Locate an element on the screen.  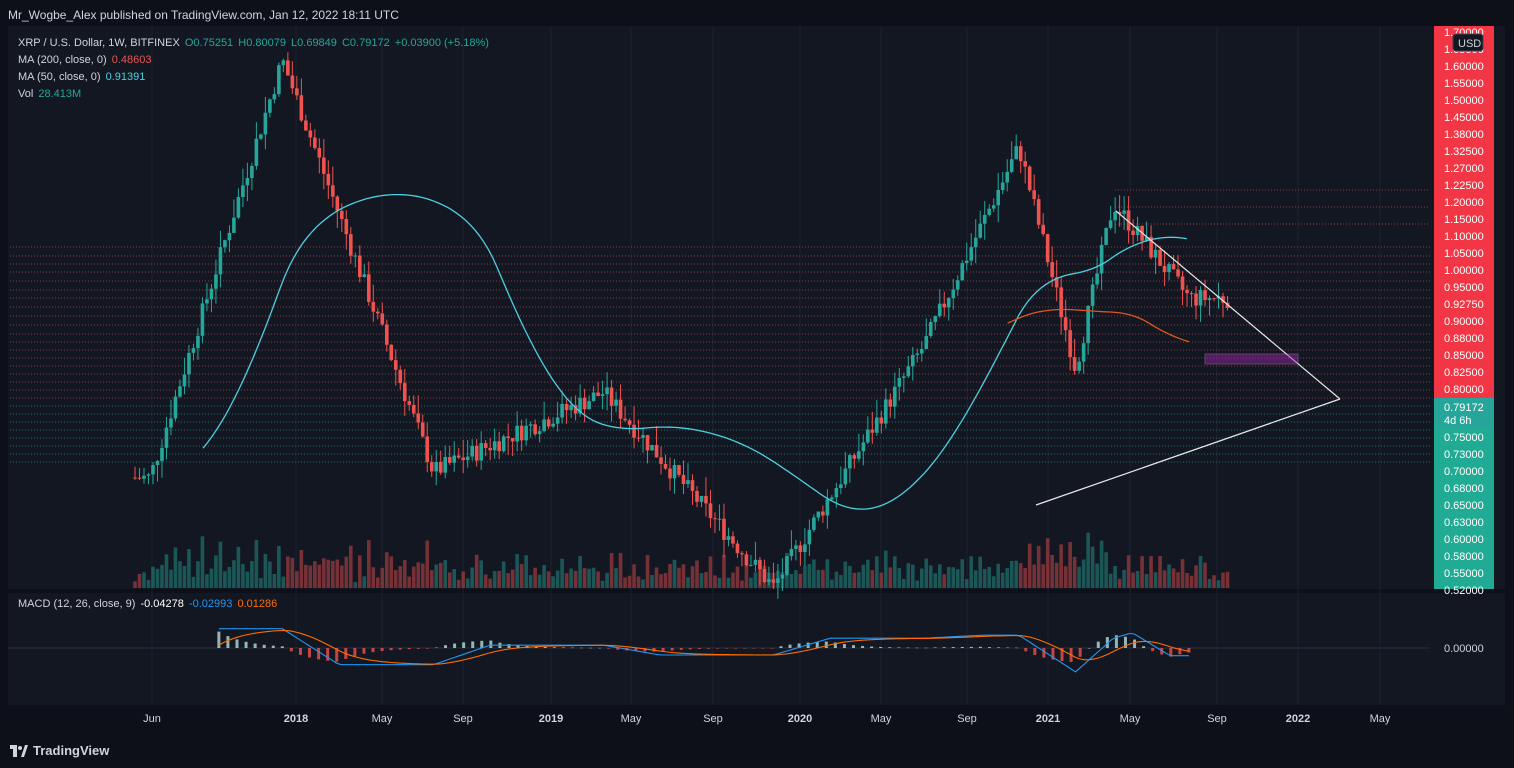
macd-pane-bg is located at coordinates (756, 649).